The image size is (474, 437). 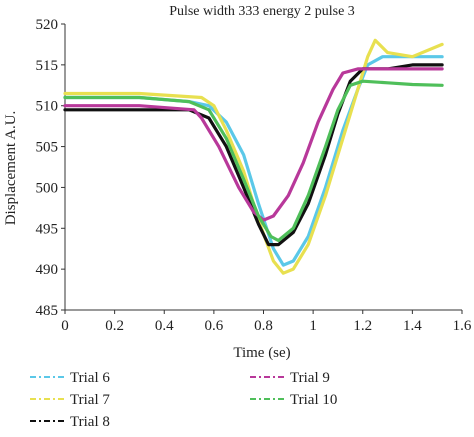 What do you see at coordinates (214, 326) in the screenshot?
I see `x-tick-label: 0.6` at bounding box center [214, 326].